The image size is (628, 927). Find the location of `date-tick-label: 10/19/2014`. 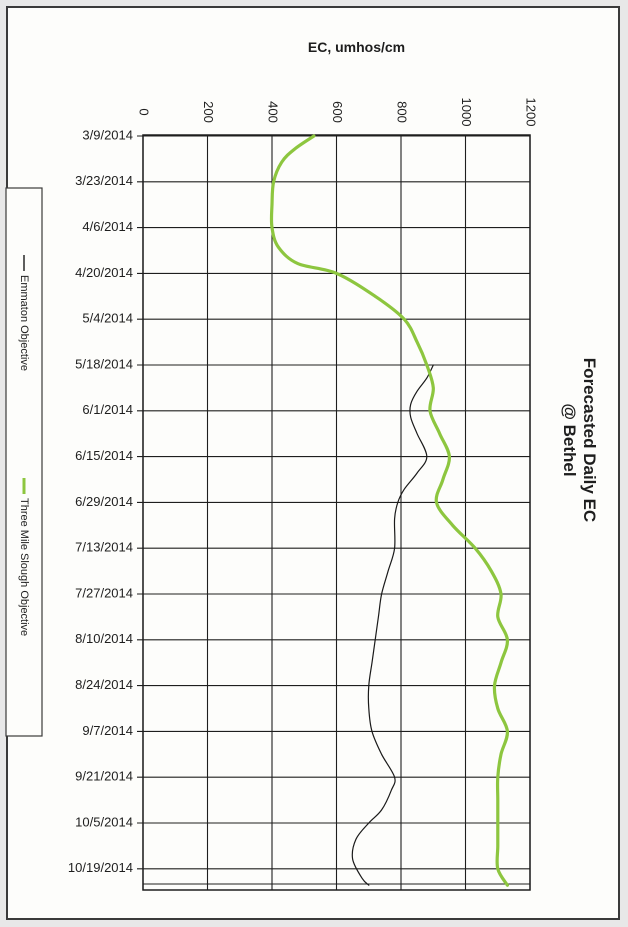

date-tick-label: 10/19/2014 is located at coordinates (100, 867).